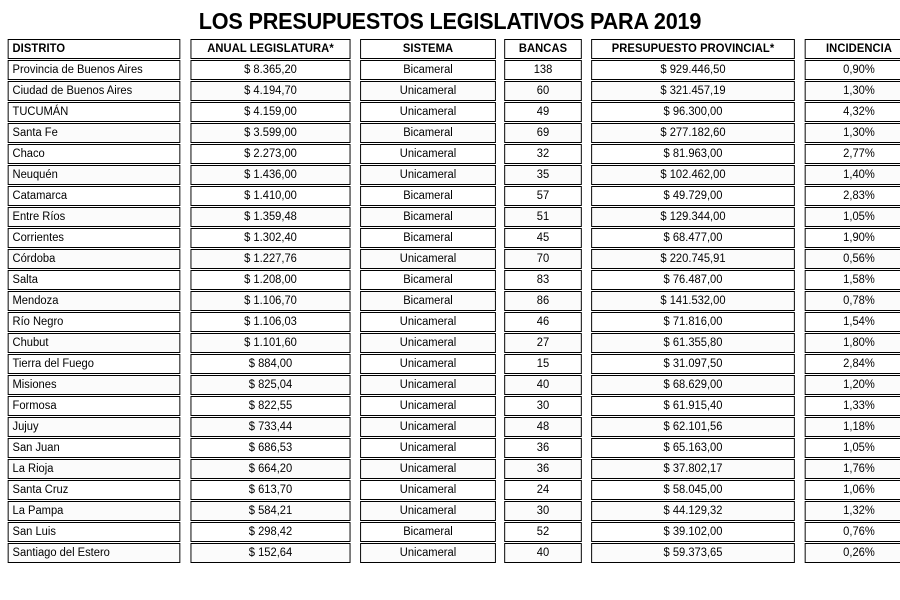  I want to click on page-title: LOS PRESUPUESTOS LEGISLATIVOS PARA 2019, so click(450, 21).